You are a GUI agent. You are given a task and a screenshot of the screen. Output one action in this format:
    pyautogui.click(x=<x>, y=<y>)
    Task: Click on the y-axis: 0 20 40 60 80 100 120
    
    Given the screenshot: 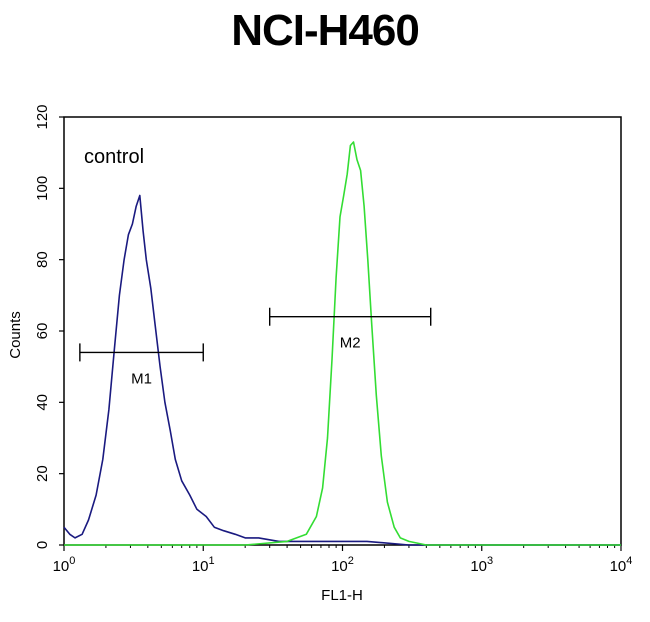 What is the action you would take?
    pyautogui.click(x=49, y=326)
    